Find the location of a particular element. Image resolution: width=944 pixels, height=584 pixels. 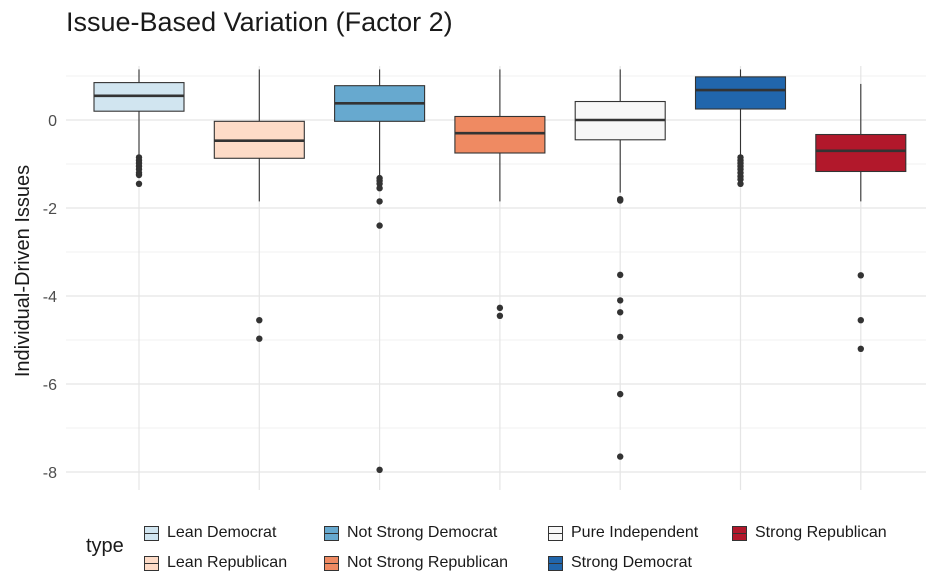

boxplot-lean-democrat is located at coordinates (139, 128).